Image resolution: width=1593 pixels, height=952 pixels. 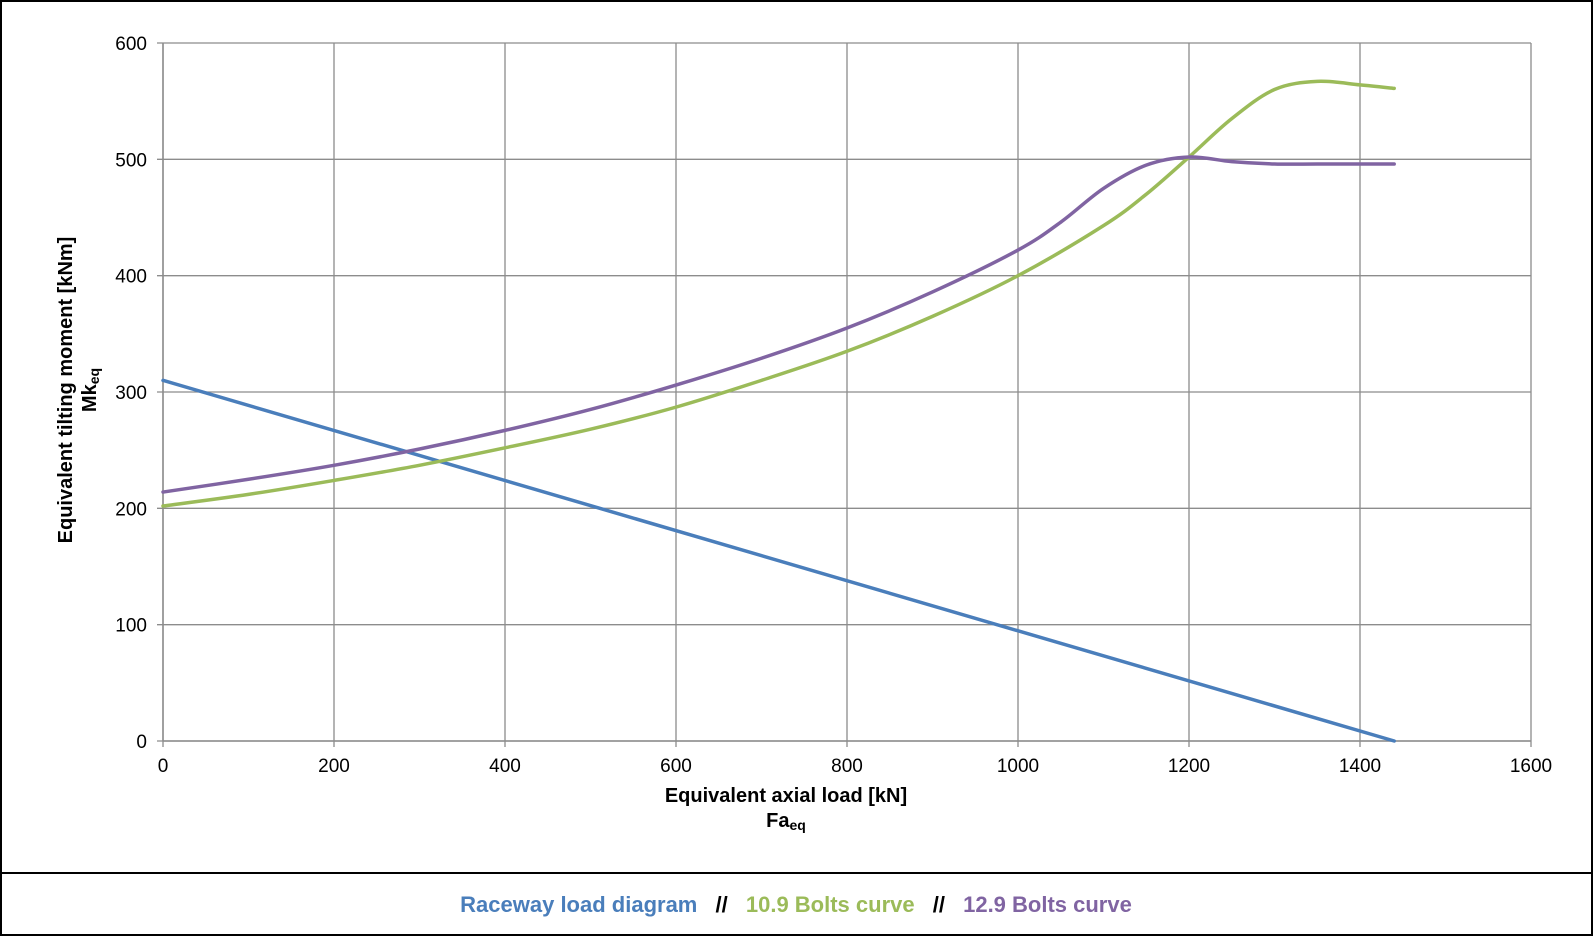 What do you see at coordinates (505, 766) in the screenshot?
I see `x-tick-label: 400` at bounding box center [505, 766].